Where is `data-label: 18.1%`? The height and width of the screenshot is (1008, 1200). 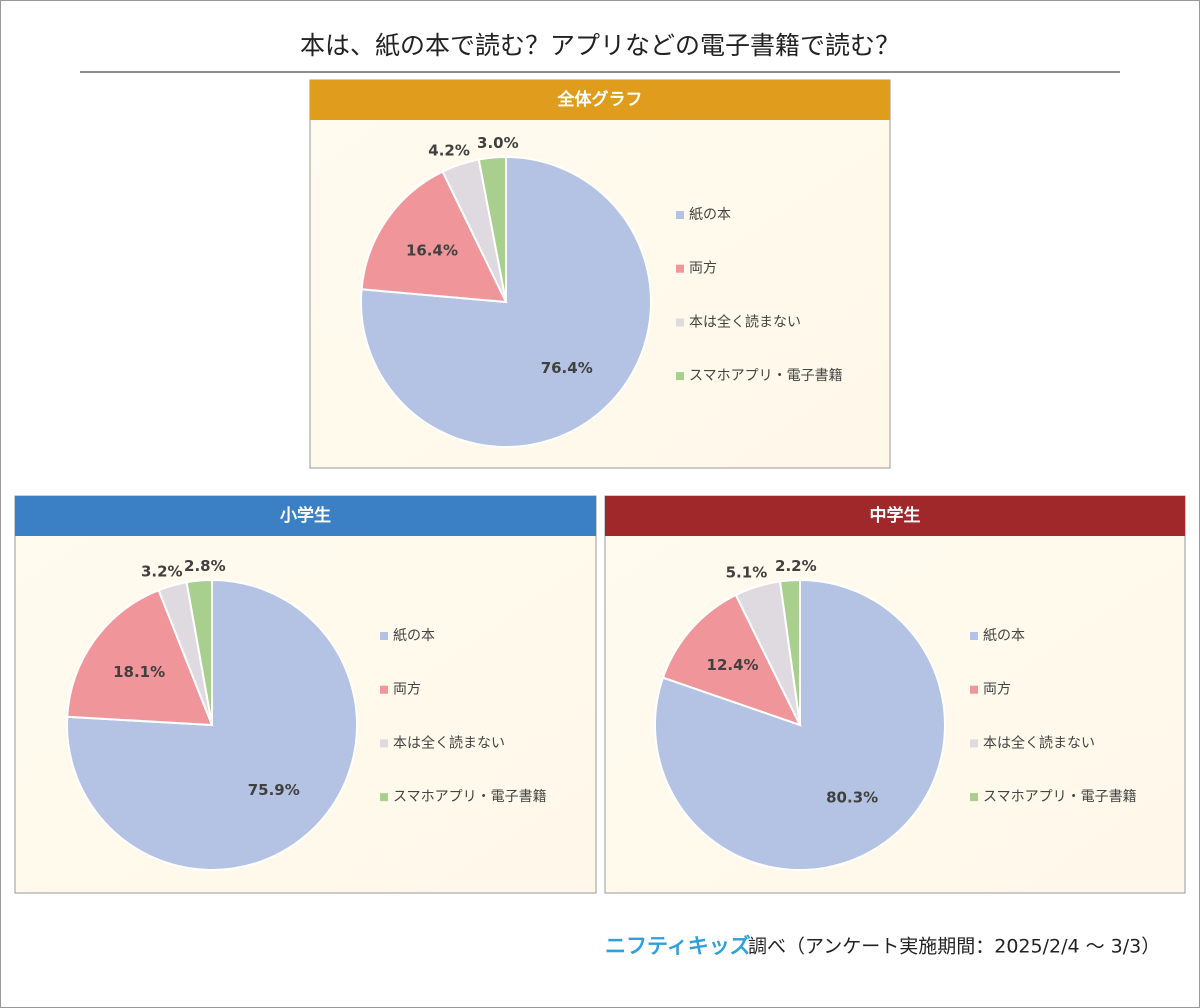 data-label: 18.1% is located at coordinates (139, 672).